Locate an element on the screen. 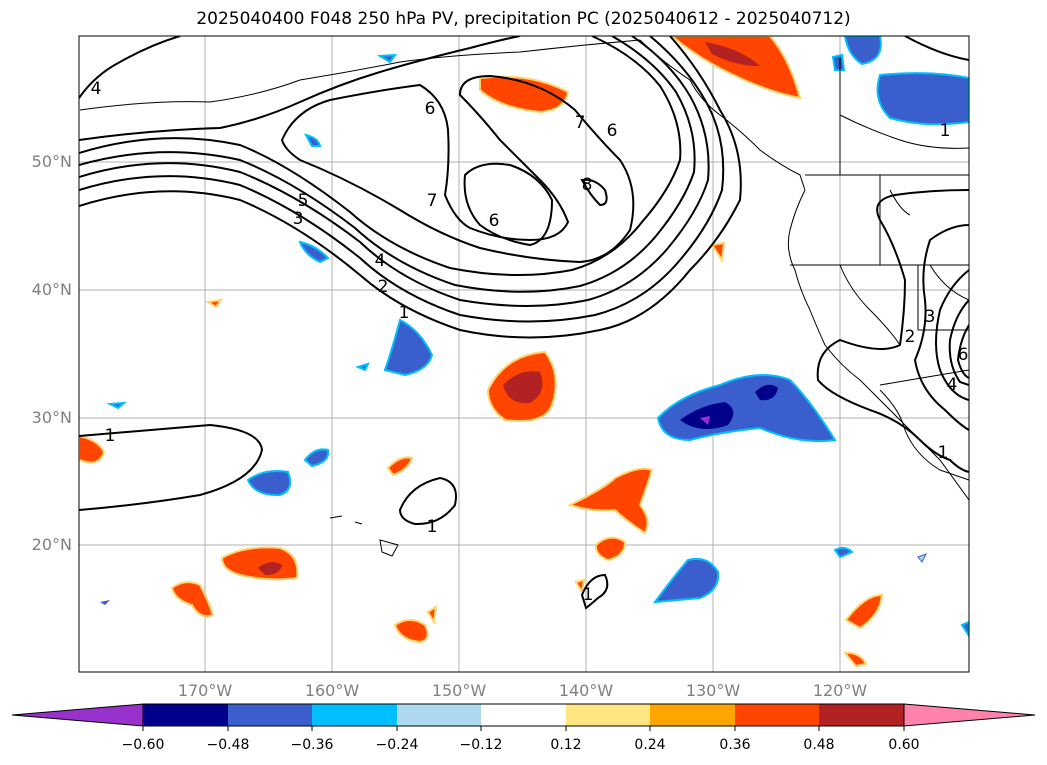 The image size is (1047, 765). colorbar-tick-label: −0.48 is located at coordinates (228, 745).